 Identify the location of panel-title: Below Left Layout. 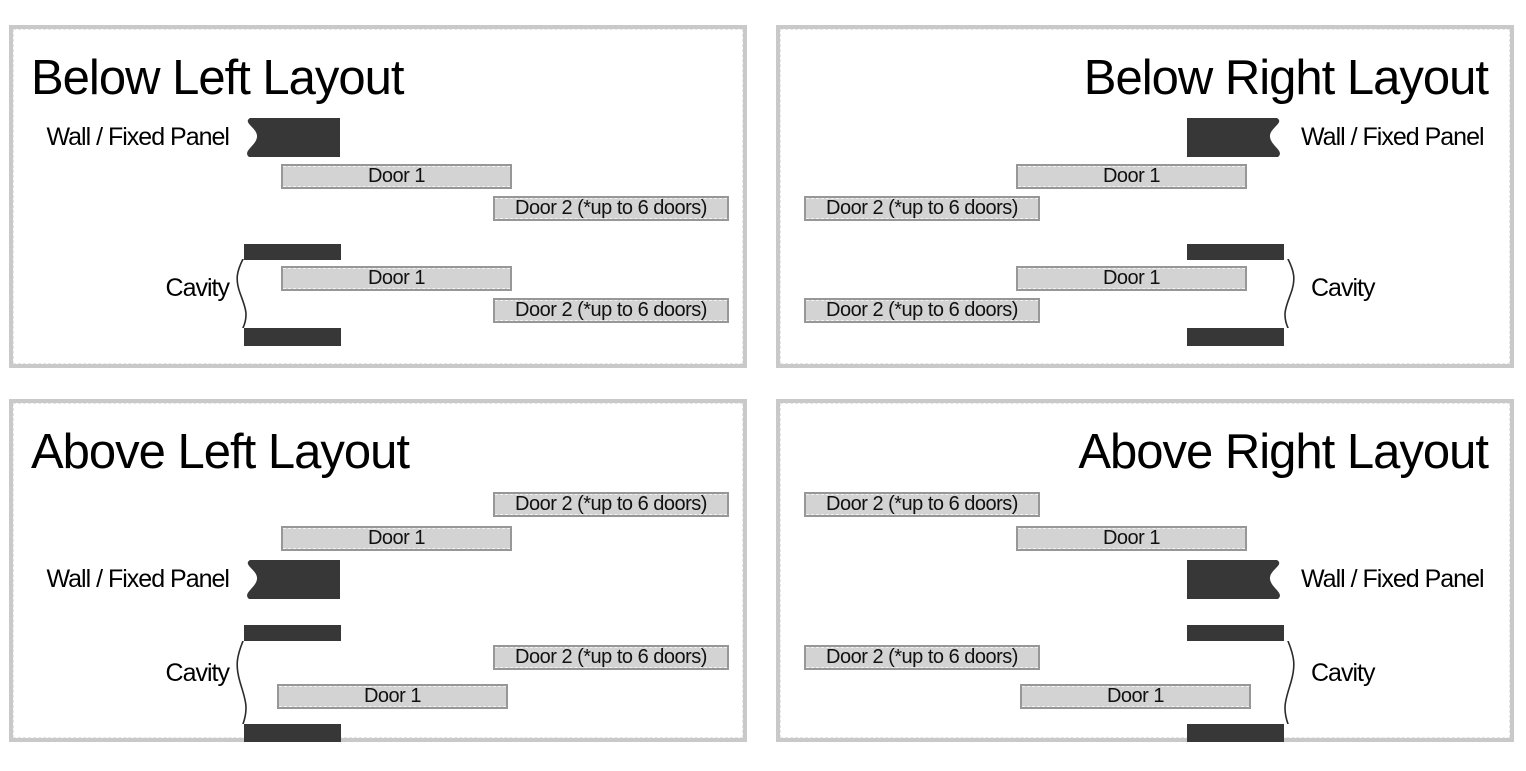
(218, 78).